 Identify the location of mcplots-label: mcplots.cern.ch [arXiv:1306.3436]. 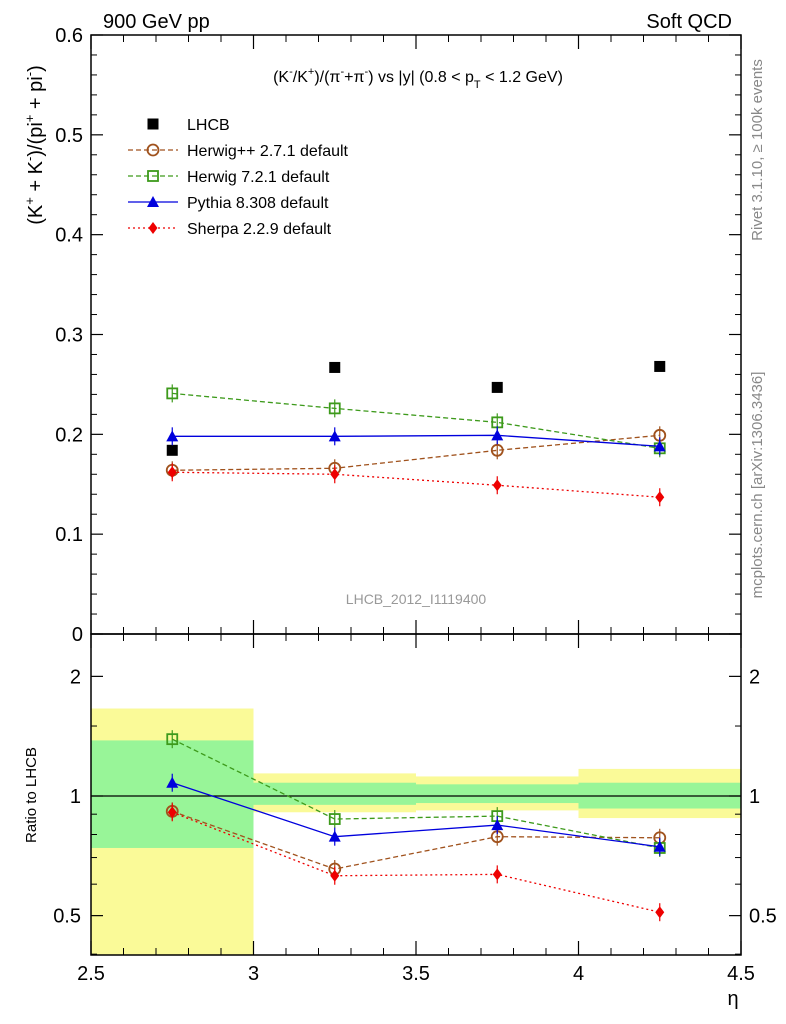
(757, 485).